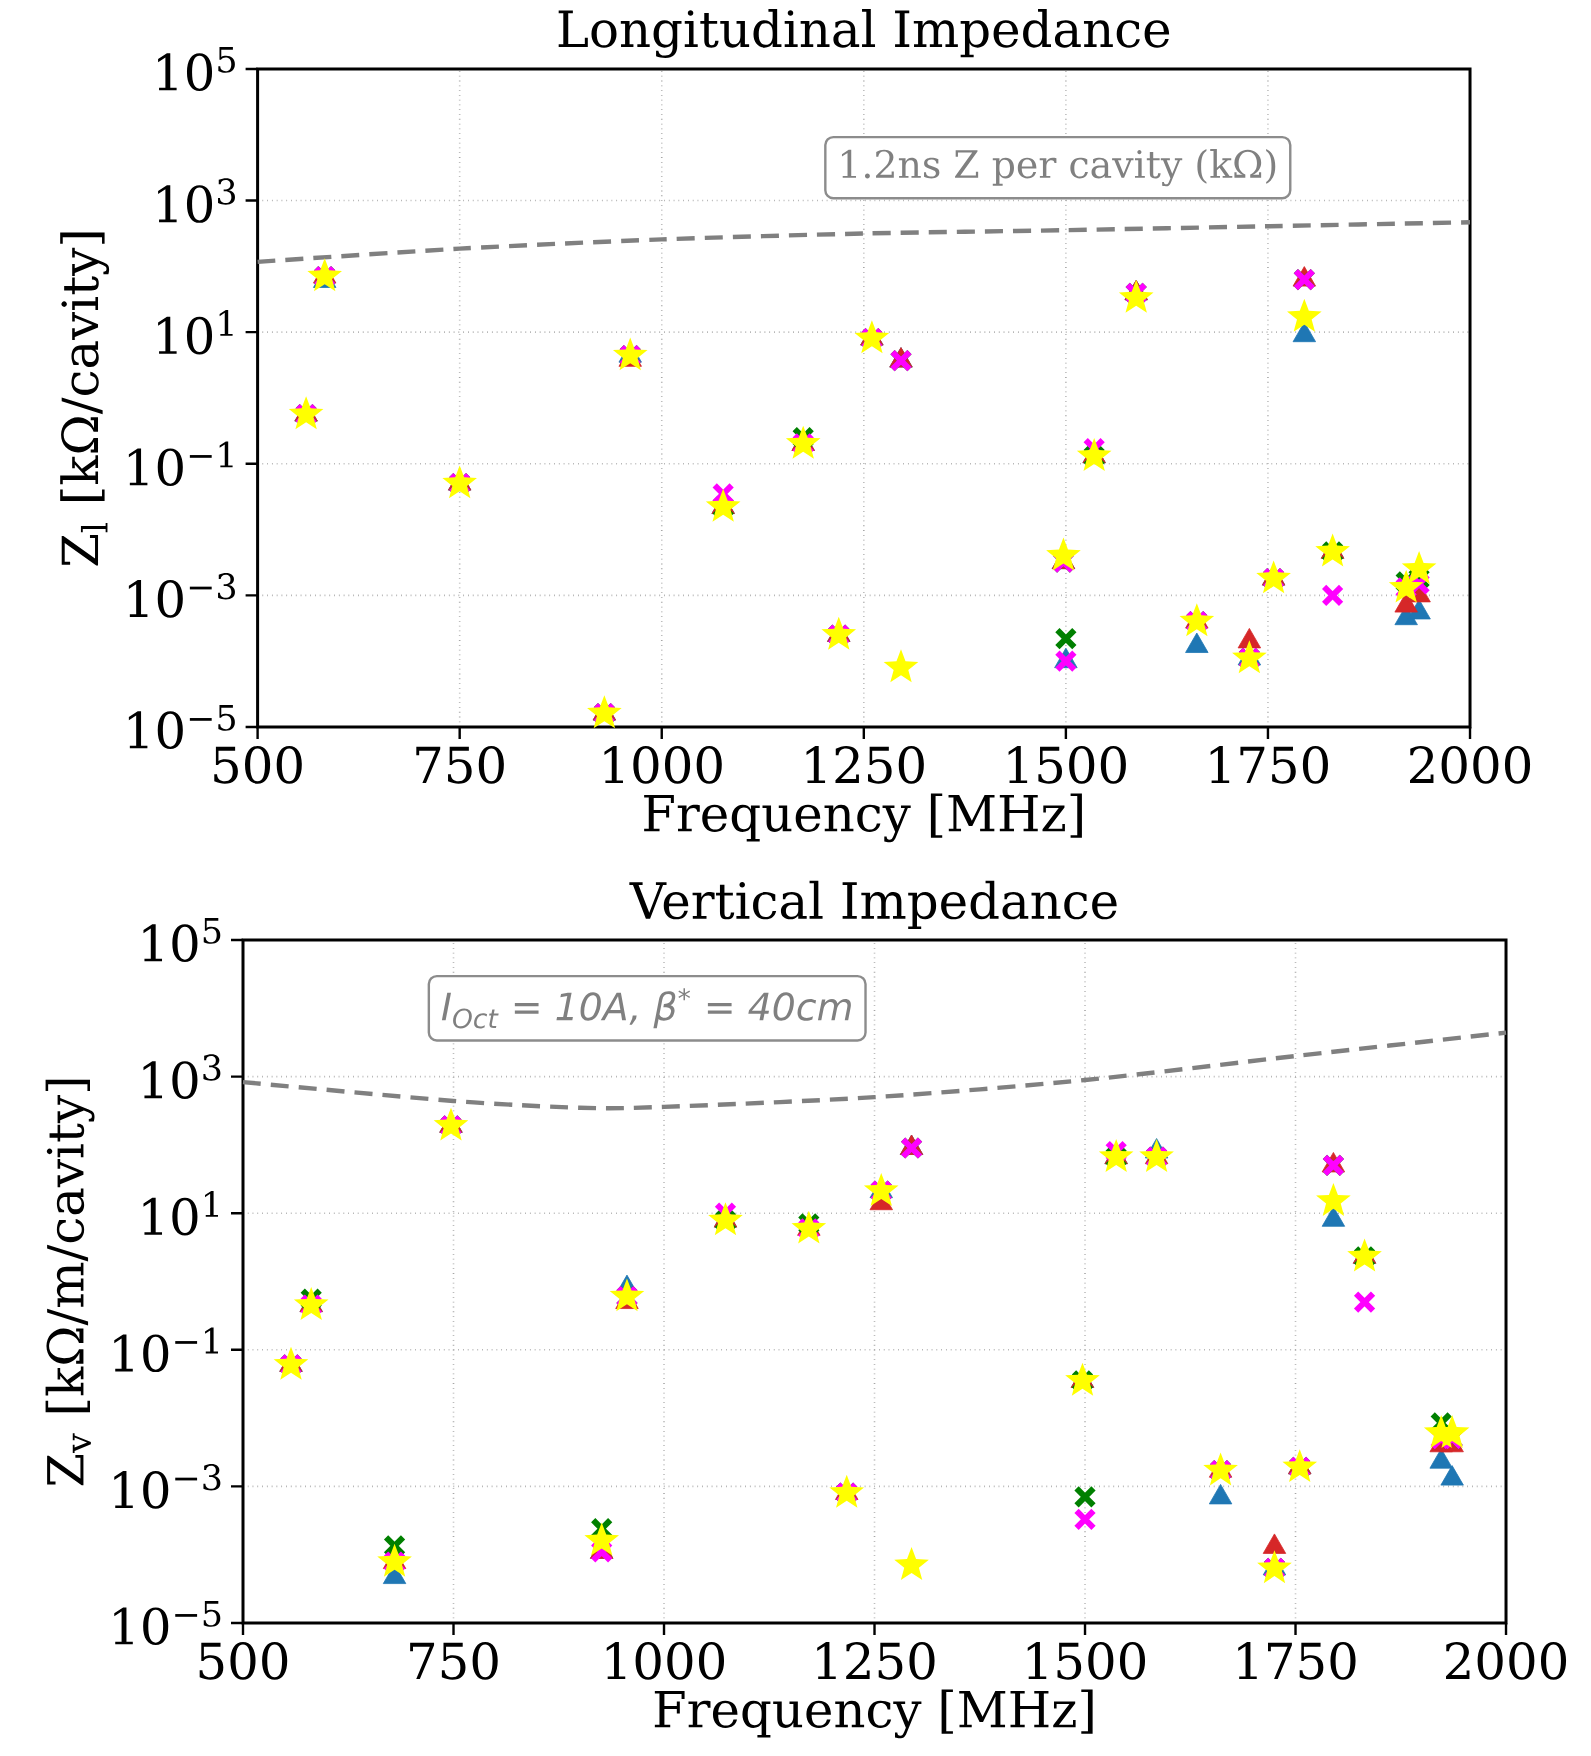 This screenshot has height=1756, width=1591. I want to click on annotation: 1.2ns Z per cavity (kΩ), so click(1058, 168).